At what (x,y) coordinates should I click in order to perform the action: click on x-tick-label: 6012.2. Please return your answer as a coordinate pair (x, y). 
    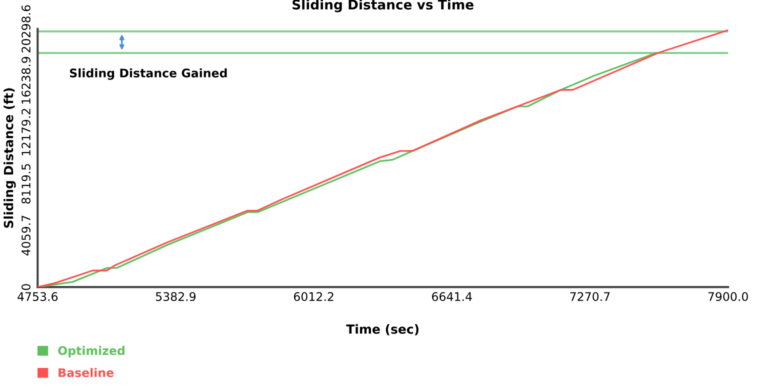
    Looking at the image, I should click on (314, 297).